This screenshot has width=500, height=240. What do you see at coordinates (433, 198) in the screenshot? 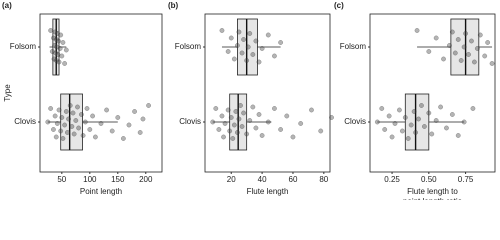
I see `x-axis-label: point length ratio` at bounding box center [433, 198].